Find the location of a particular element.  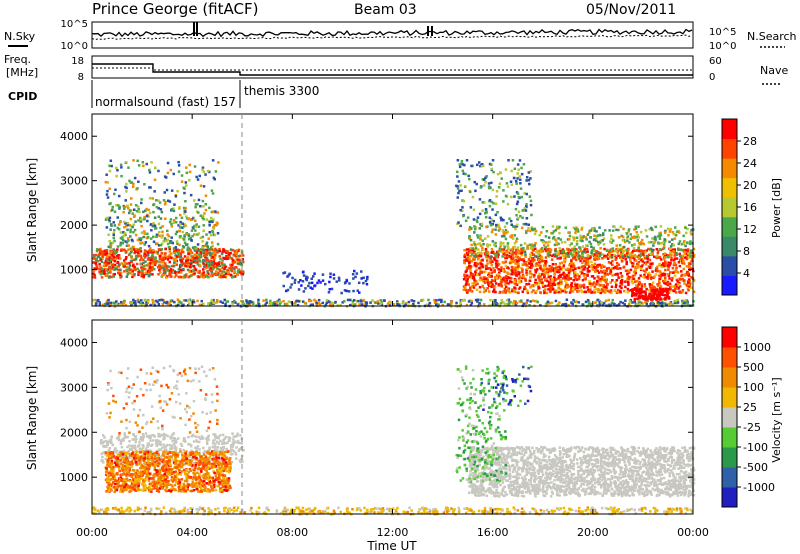

y-tick-label: 1000 is located at coordinates (74, 270).